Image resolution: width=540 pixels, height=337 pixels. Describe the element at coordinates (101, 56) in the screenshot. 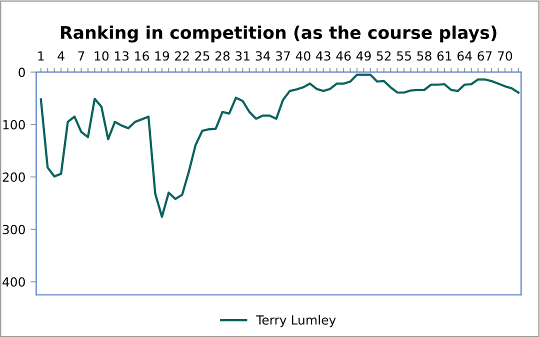

I see `x-tick-label: 10` at that location.